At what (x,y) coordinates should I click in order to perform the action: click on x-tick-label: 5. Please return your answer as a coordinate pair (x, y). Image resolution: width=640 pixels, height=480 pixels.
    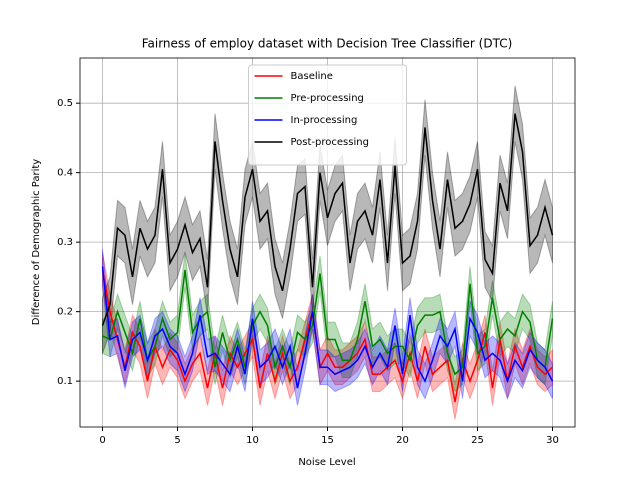
    Looking at the image, I should click on (177, 440).